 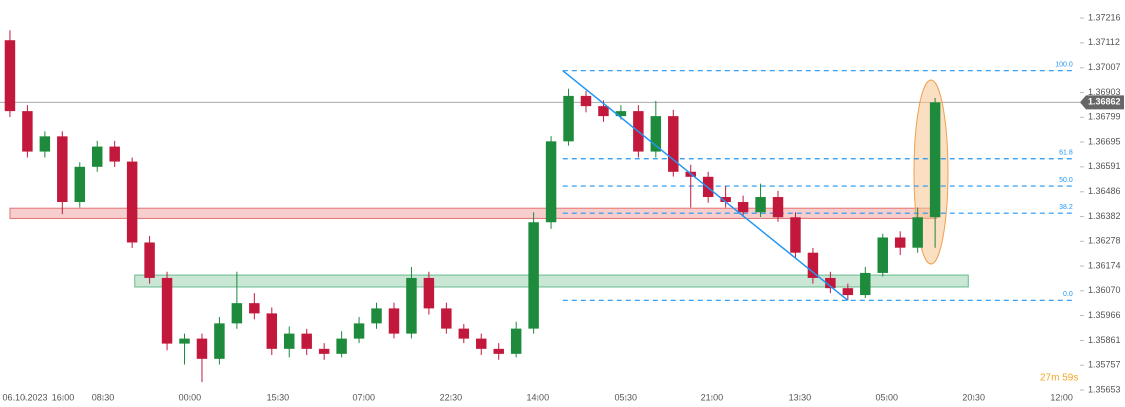 I want to click on y-tick-label: 1.36799, so click(x=1104, y=117).